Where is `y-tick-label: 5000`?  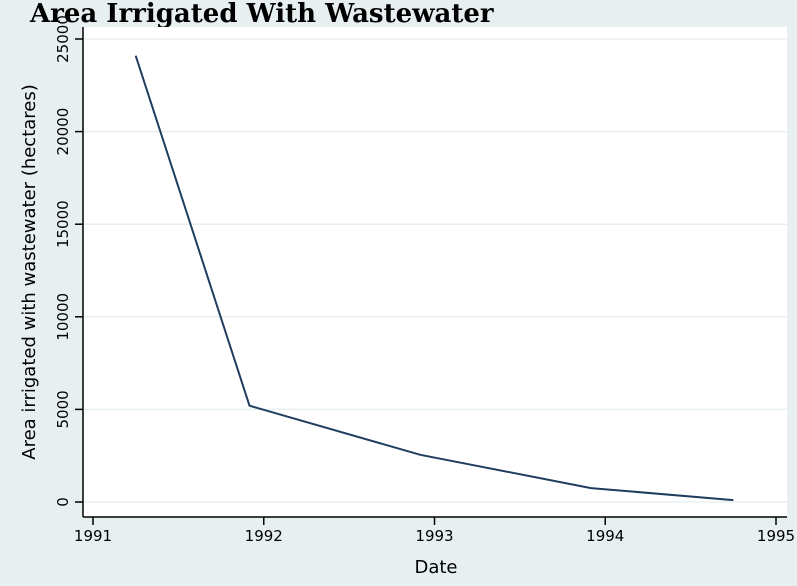
y-tick-label: 5000 is located at coordinates (63, 409).